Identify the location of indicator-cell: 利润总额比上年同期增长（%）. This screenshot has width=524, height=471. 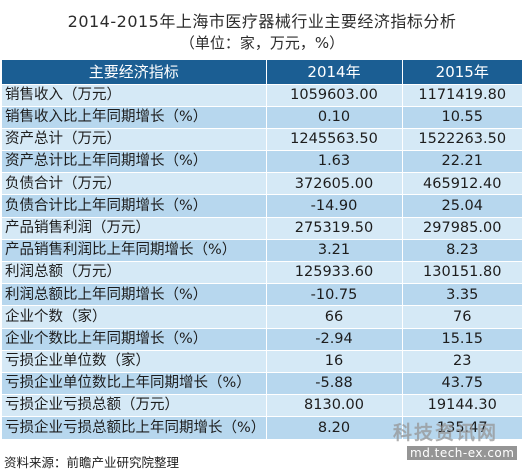
(134, 294).